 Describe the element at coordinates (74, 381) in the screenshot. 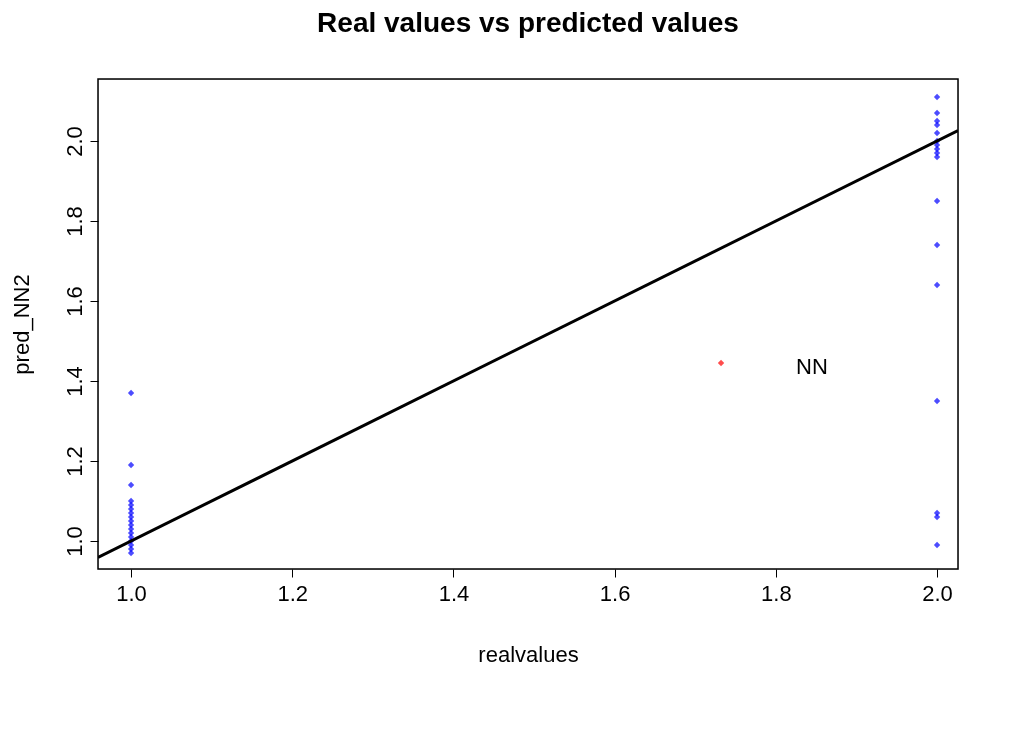

I see `y-tick-label: 1.4` at that location.